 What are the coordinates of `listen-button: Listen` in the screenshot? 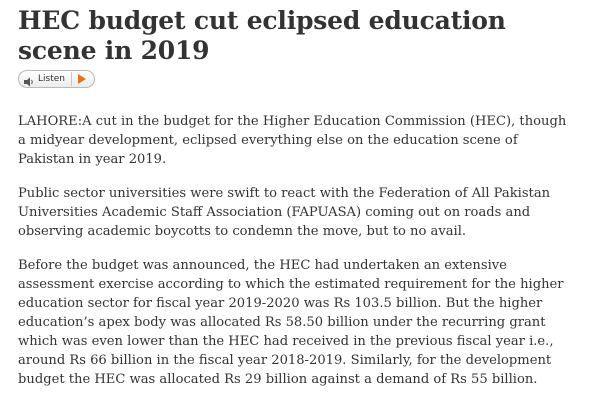 It's located at (56, 79).